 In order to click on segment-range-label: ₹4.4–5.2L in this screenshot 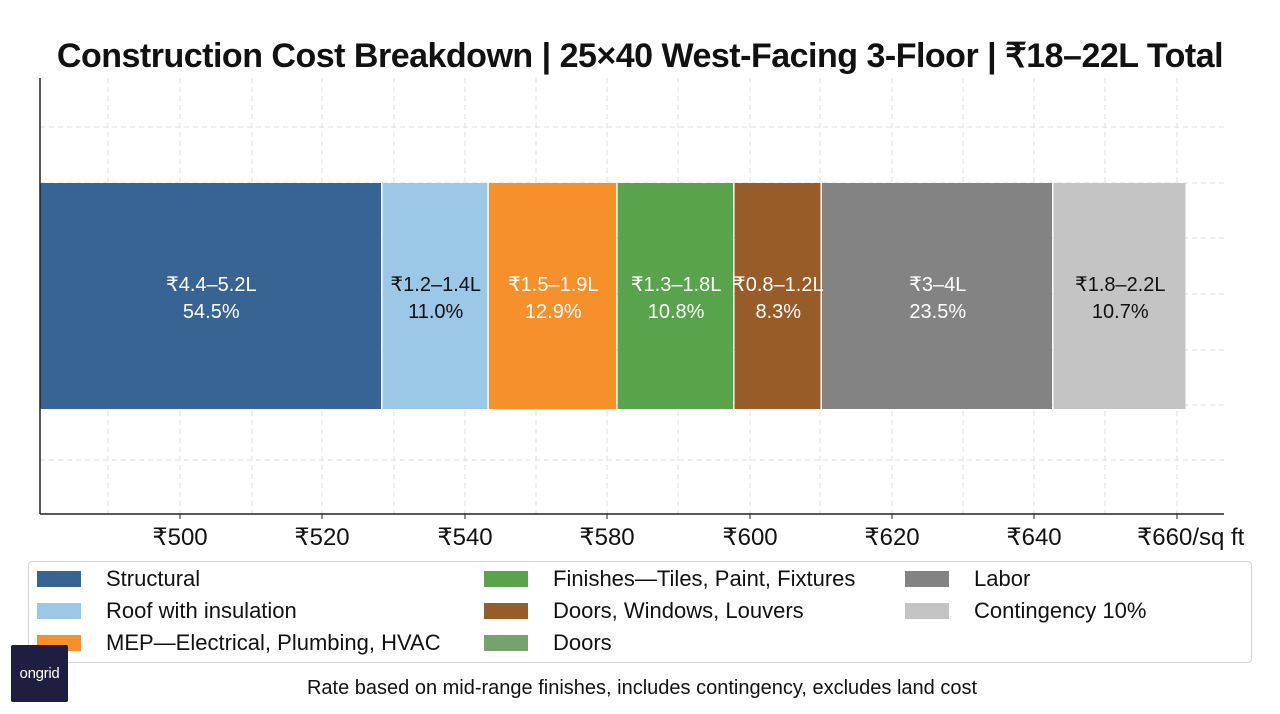, I will do `click(211, 285)`.